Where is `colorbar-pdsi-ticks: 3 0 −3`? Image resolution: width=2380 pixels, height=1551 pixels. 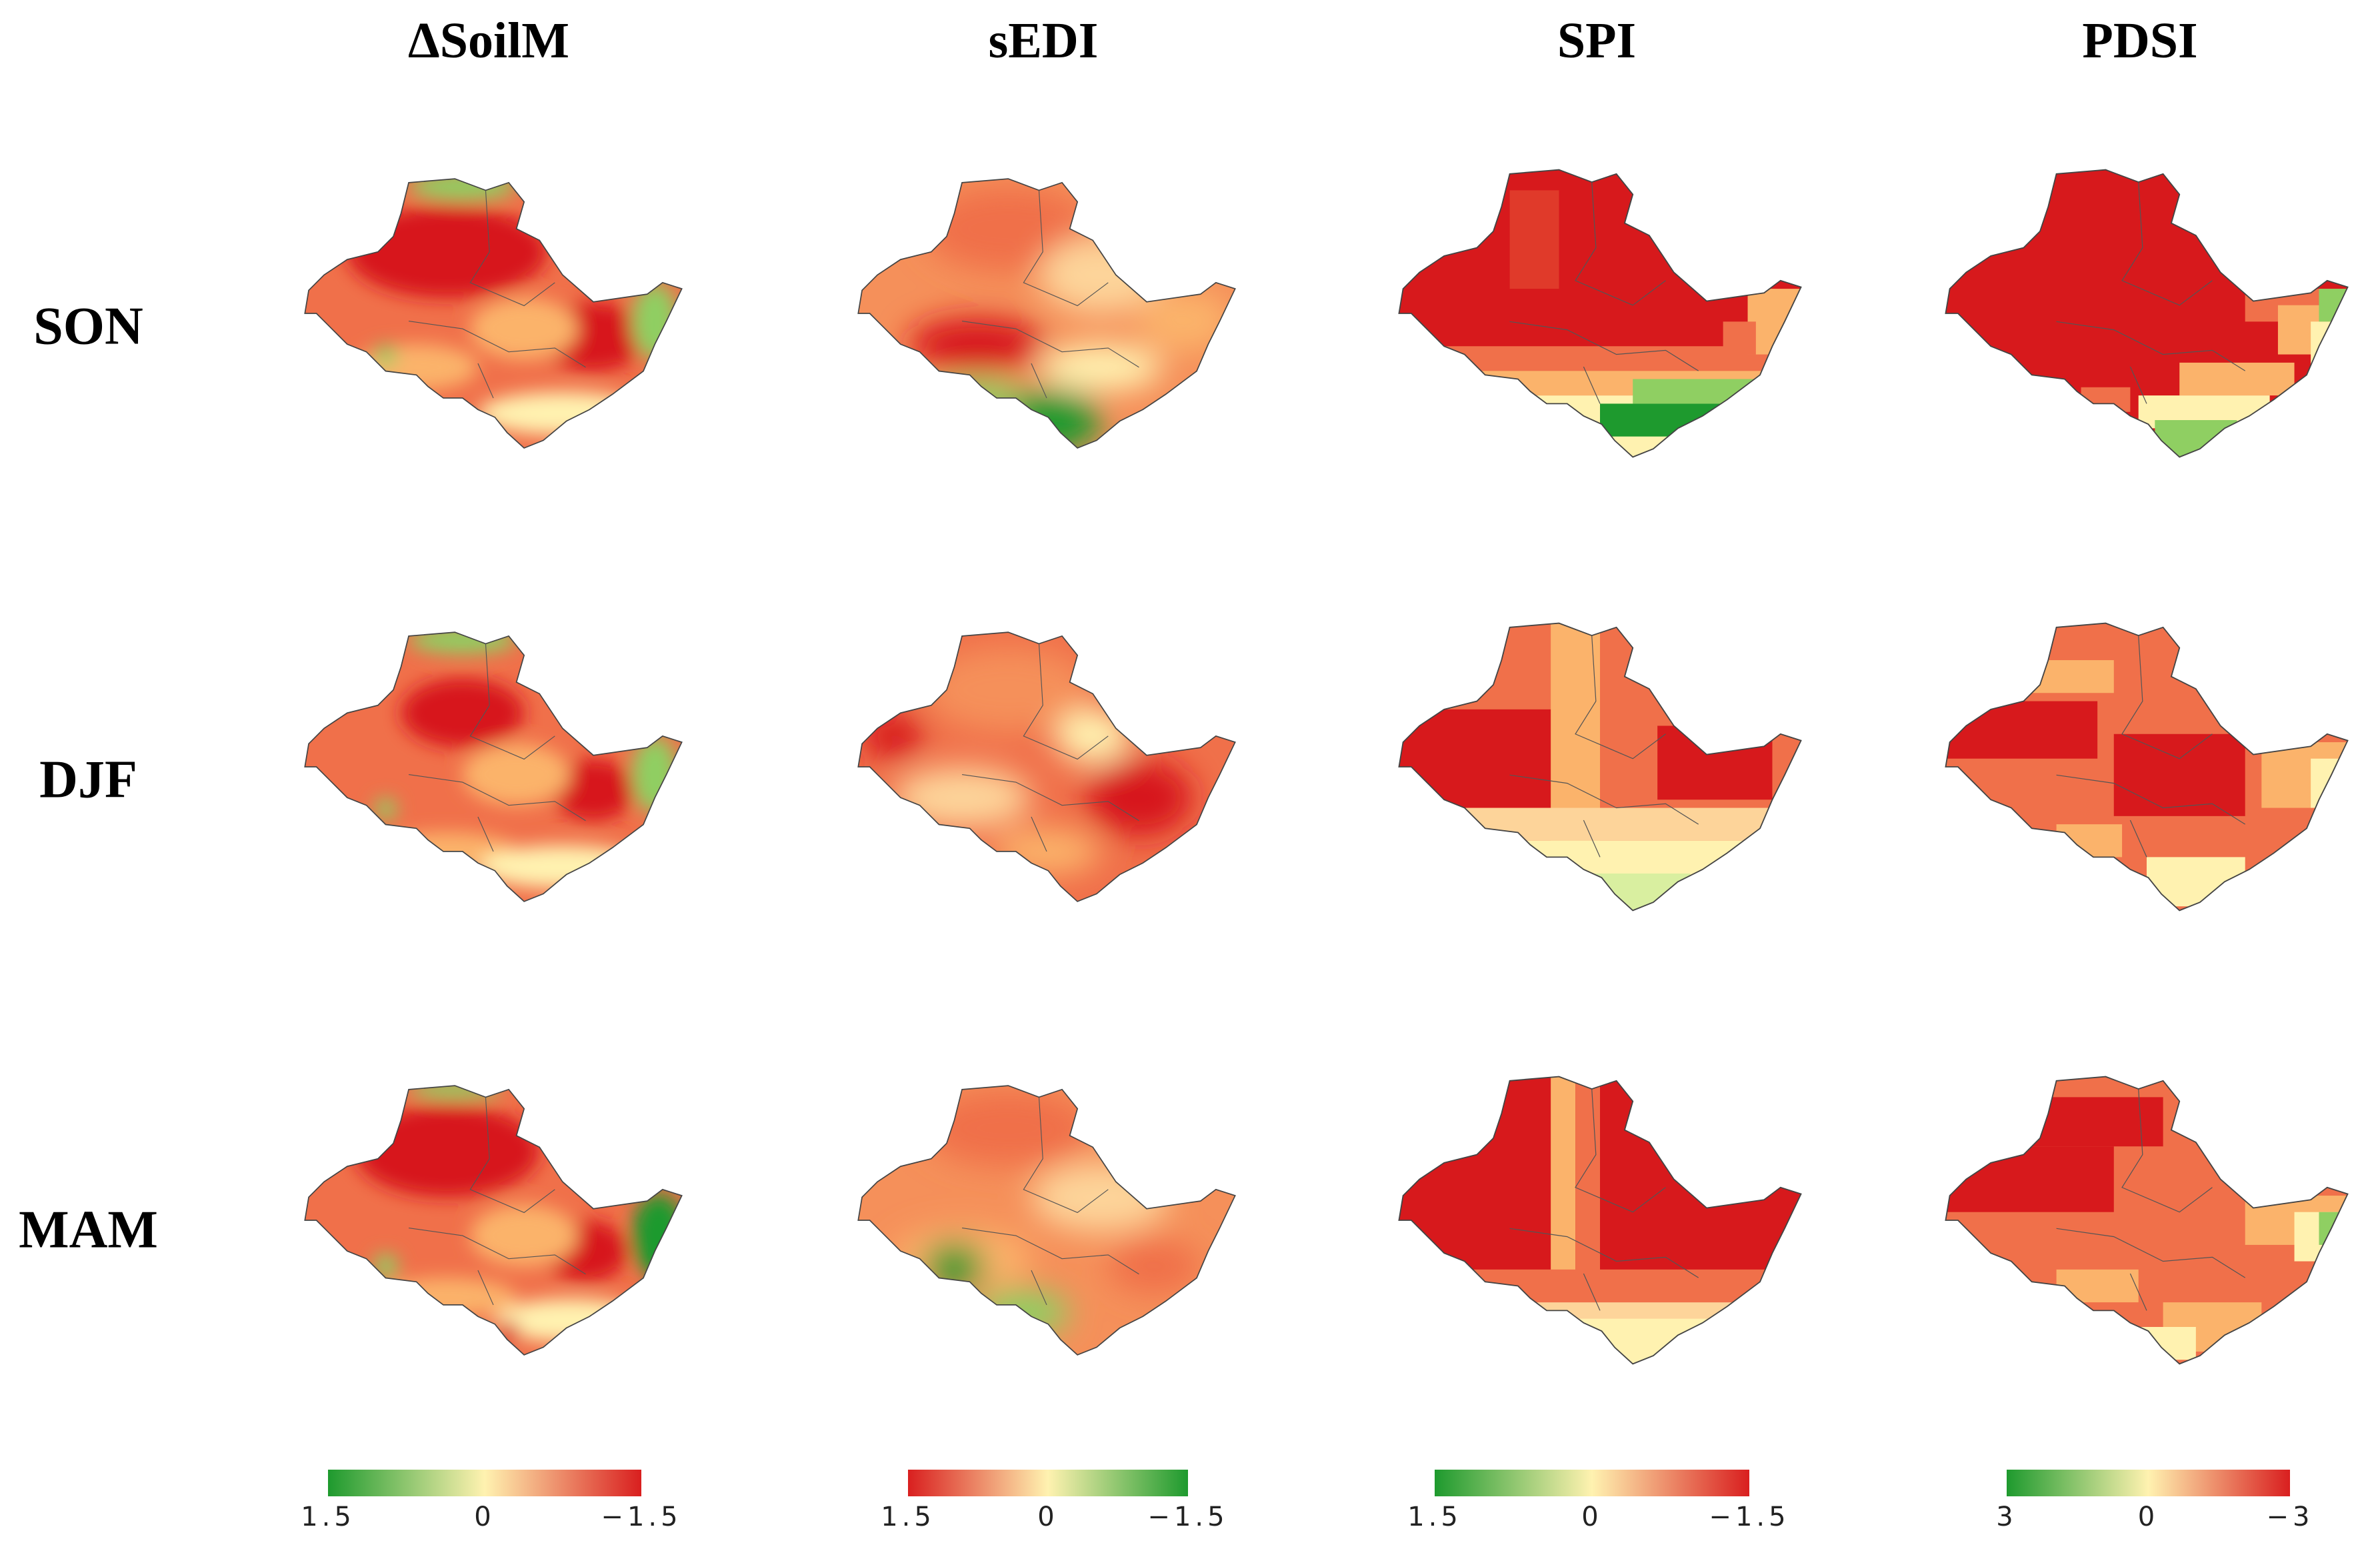 colorbar-pdsi-ticks: 3 0 −3 is located at coordinates (2152, 1522).